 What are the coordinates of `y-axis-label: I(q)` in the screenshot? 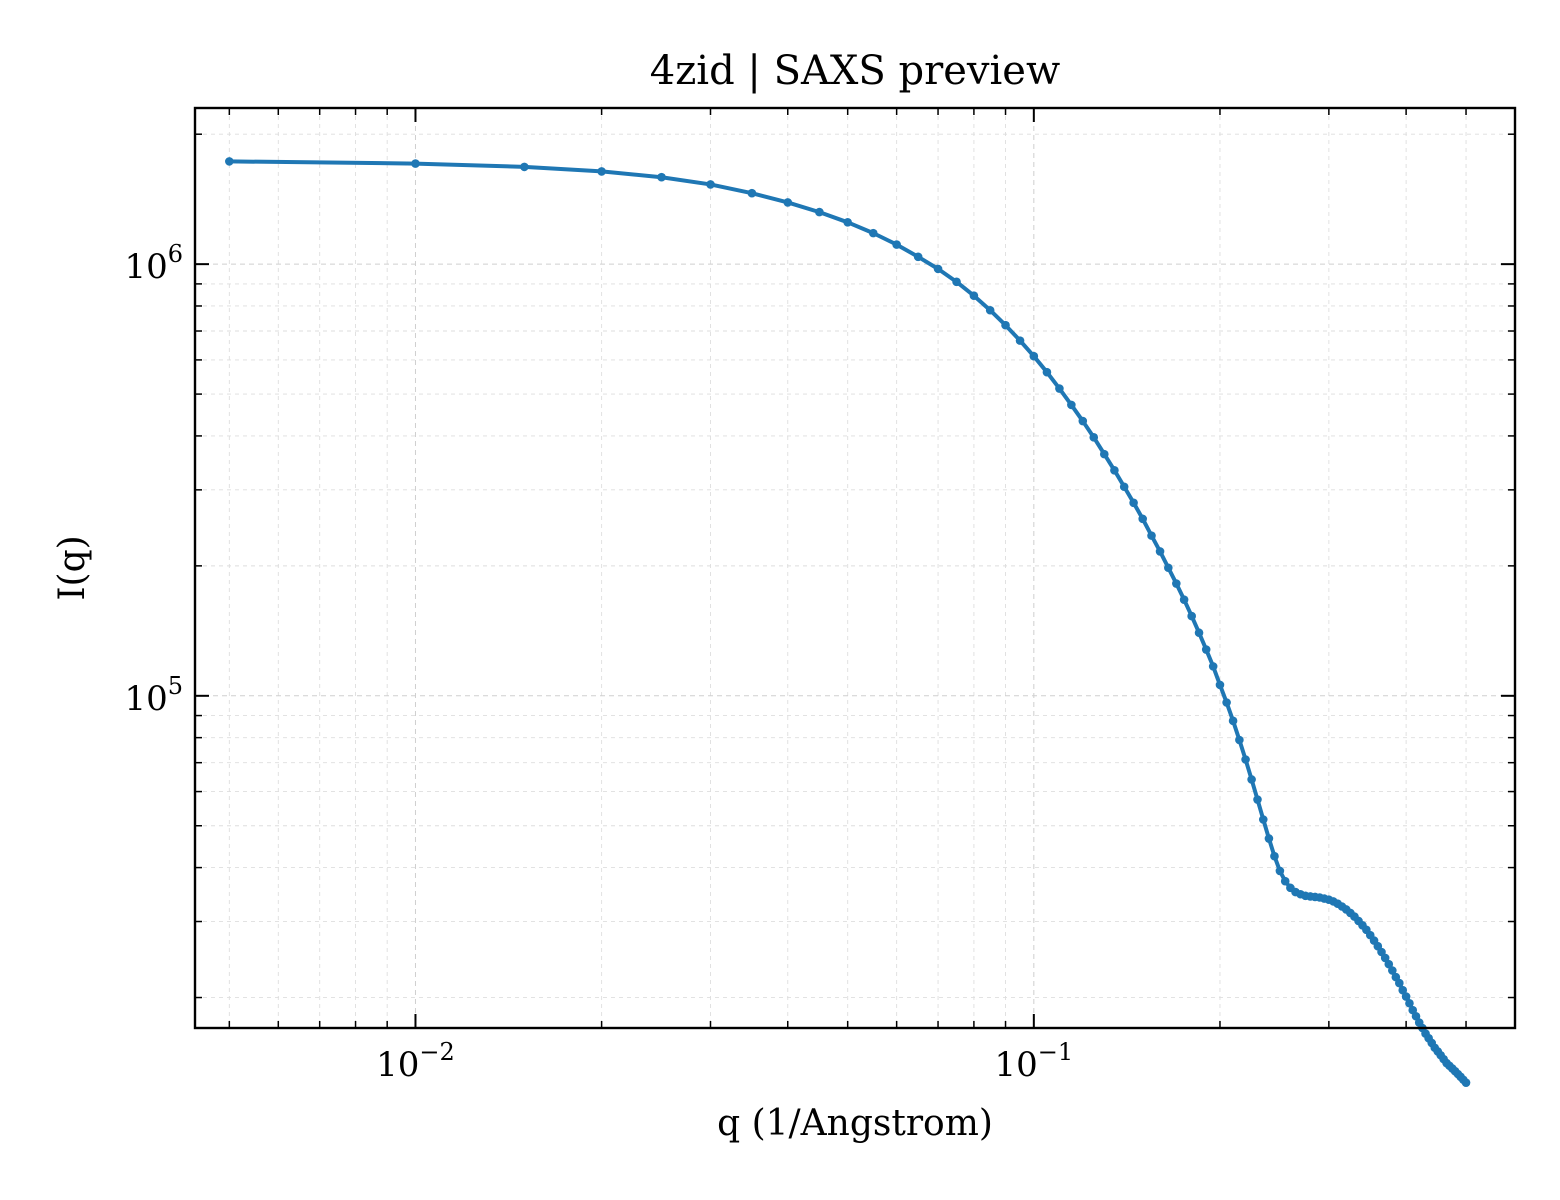 It's located at (72, 567).